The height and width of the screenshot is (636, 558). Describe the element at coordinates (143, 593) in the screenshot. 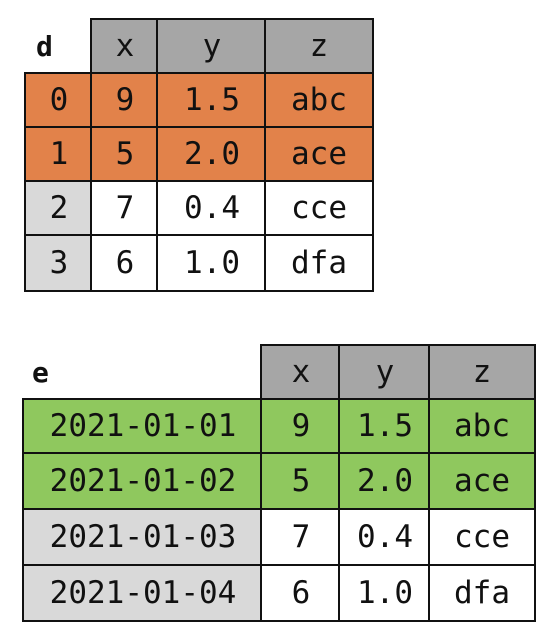

I see `row-index-cell: 2021-01-04` at that location.